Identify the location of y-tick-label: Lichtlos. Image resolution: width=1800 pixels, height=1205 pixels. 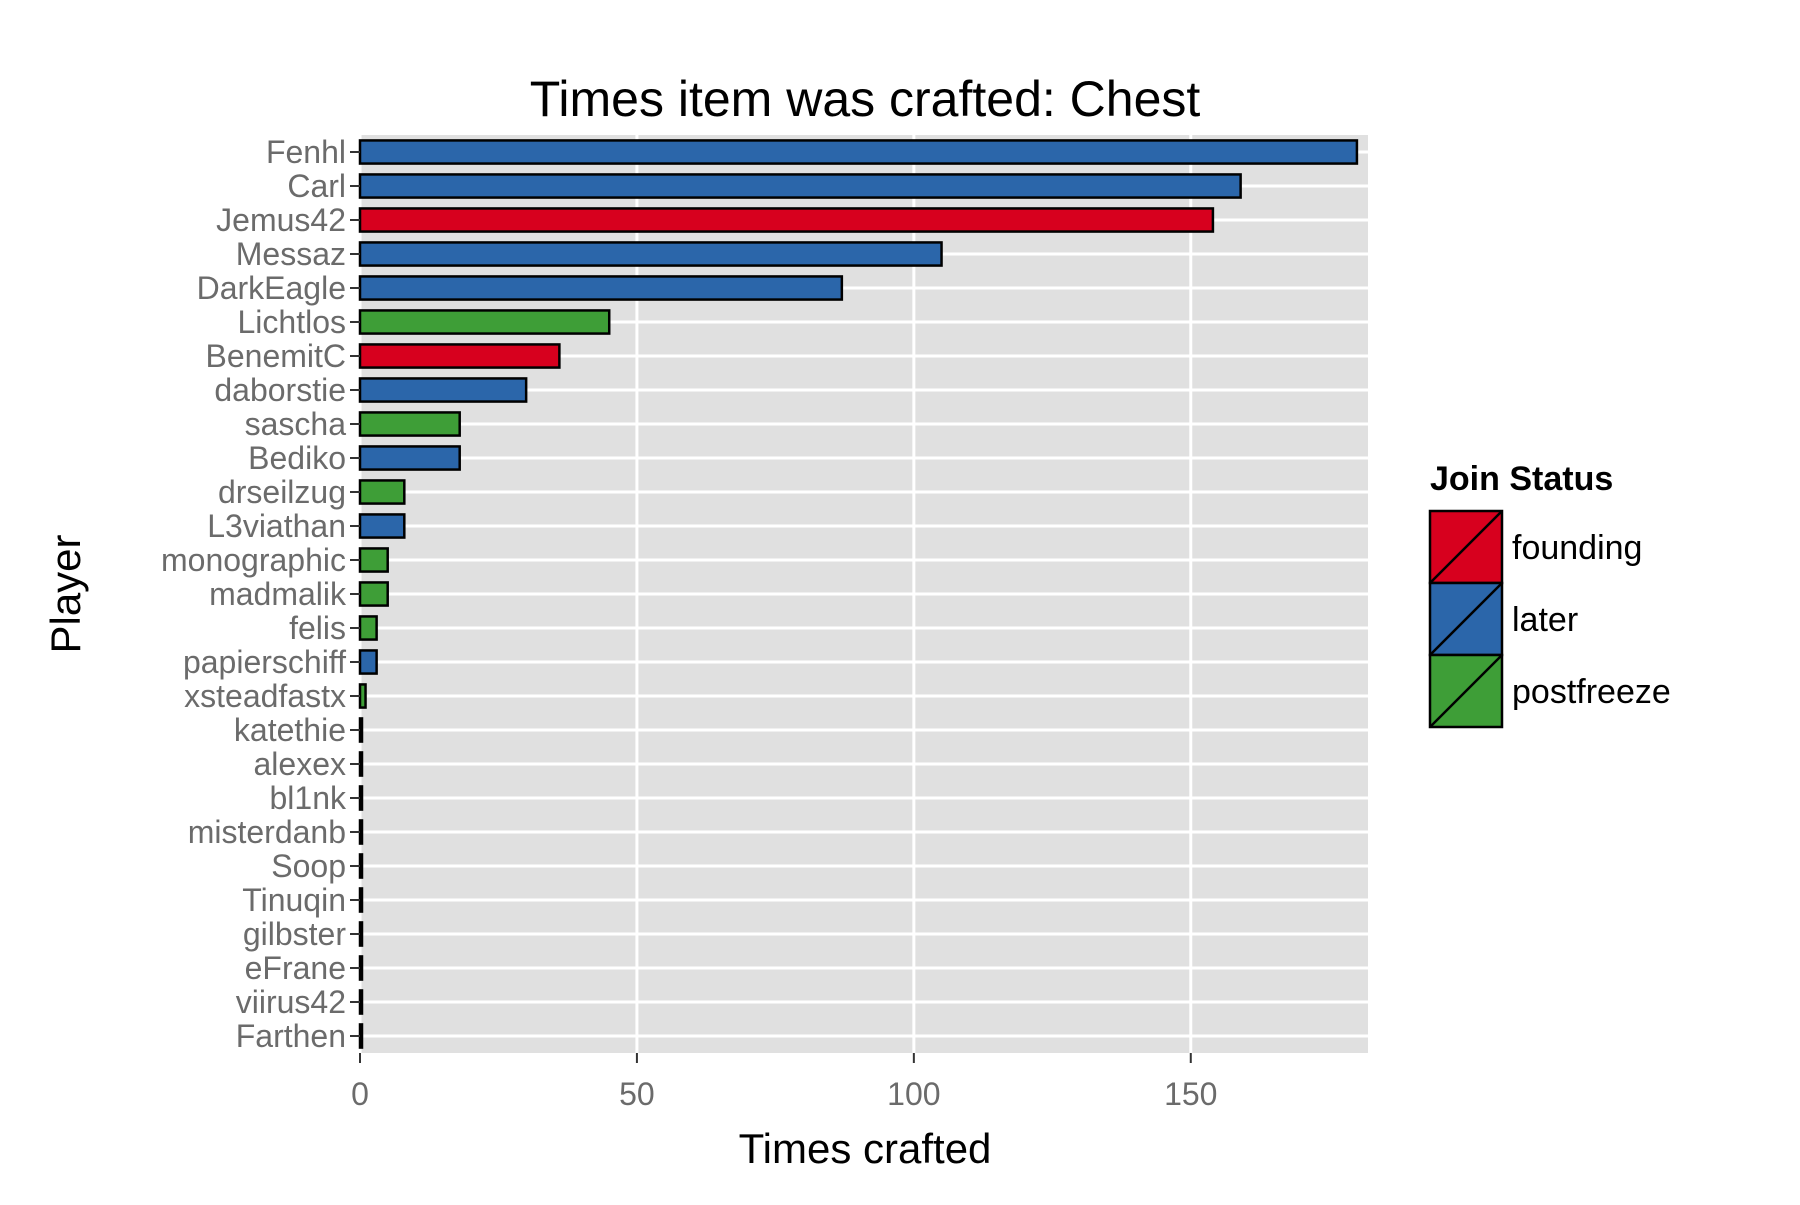
(292, 322).